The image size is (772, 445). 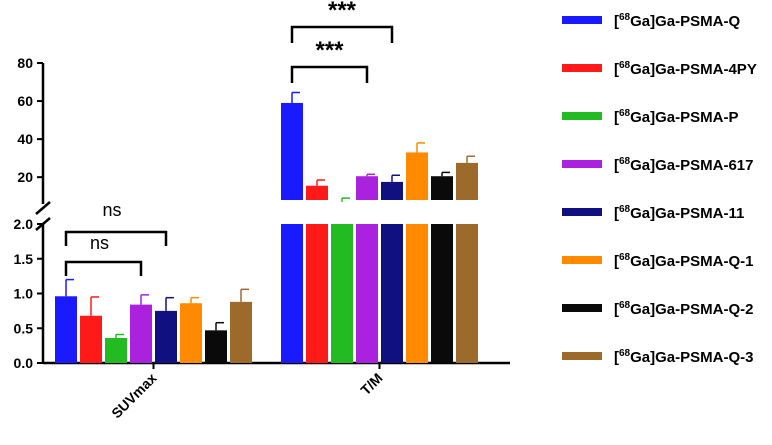 I want to click on y-tick-label: 1.5, so click(x=24, y=259).